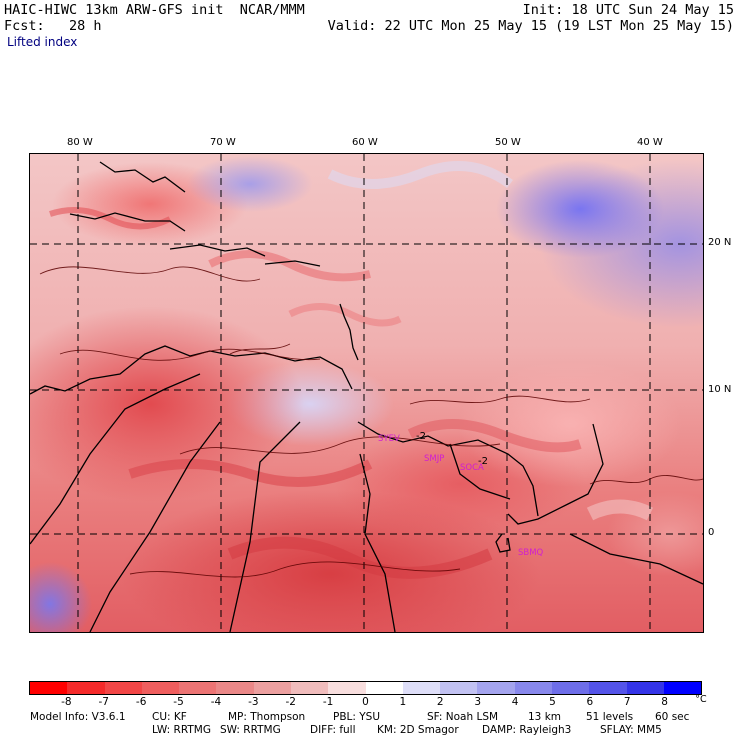 The image size is (740, 740). I want to click on lat-label-0: 0, so click(711, 532).